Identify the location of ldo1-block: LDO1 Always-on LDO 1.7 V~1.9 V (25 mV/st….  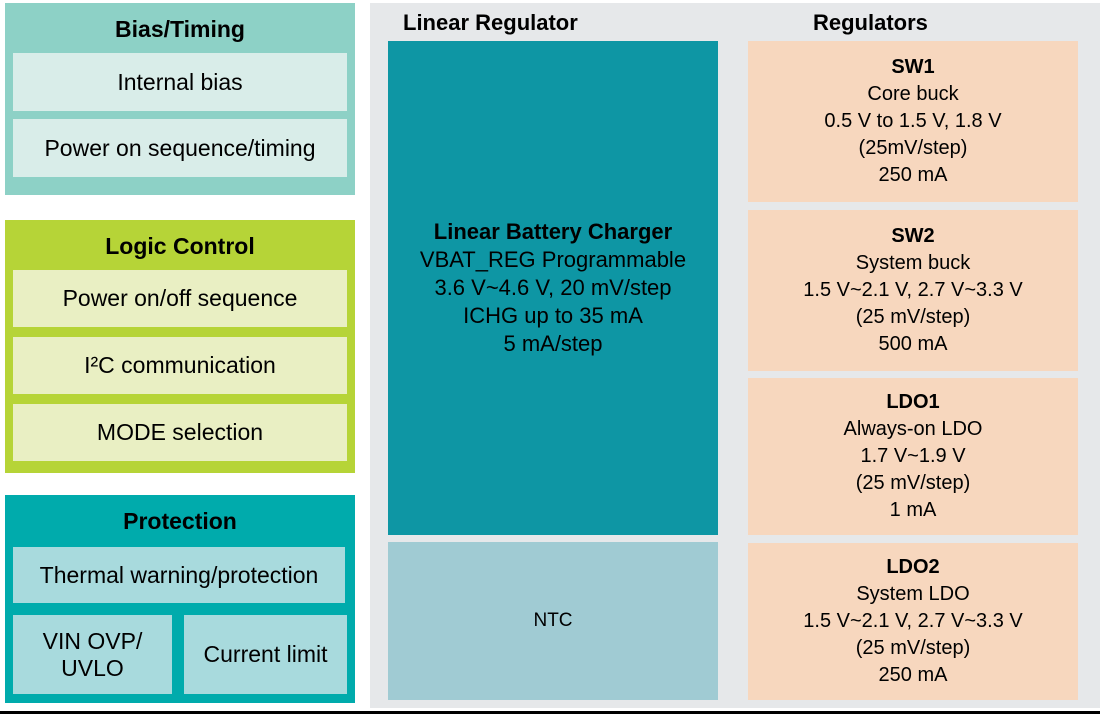
(913, 456).